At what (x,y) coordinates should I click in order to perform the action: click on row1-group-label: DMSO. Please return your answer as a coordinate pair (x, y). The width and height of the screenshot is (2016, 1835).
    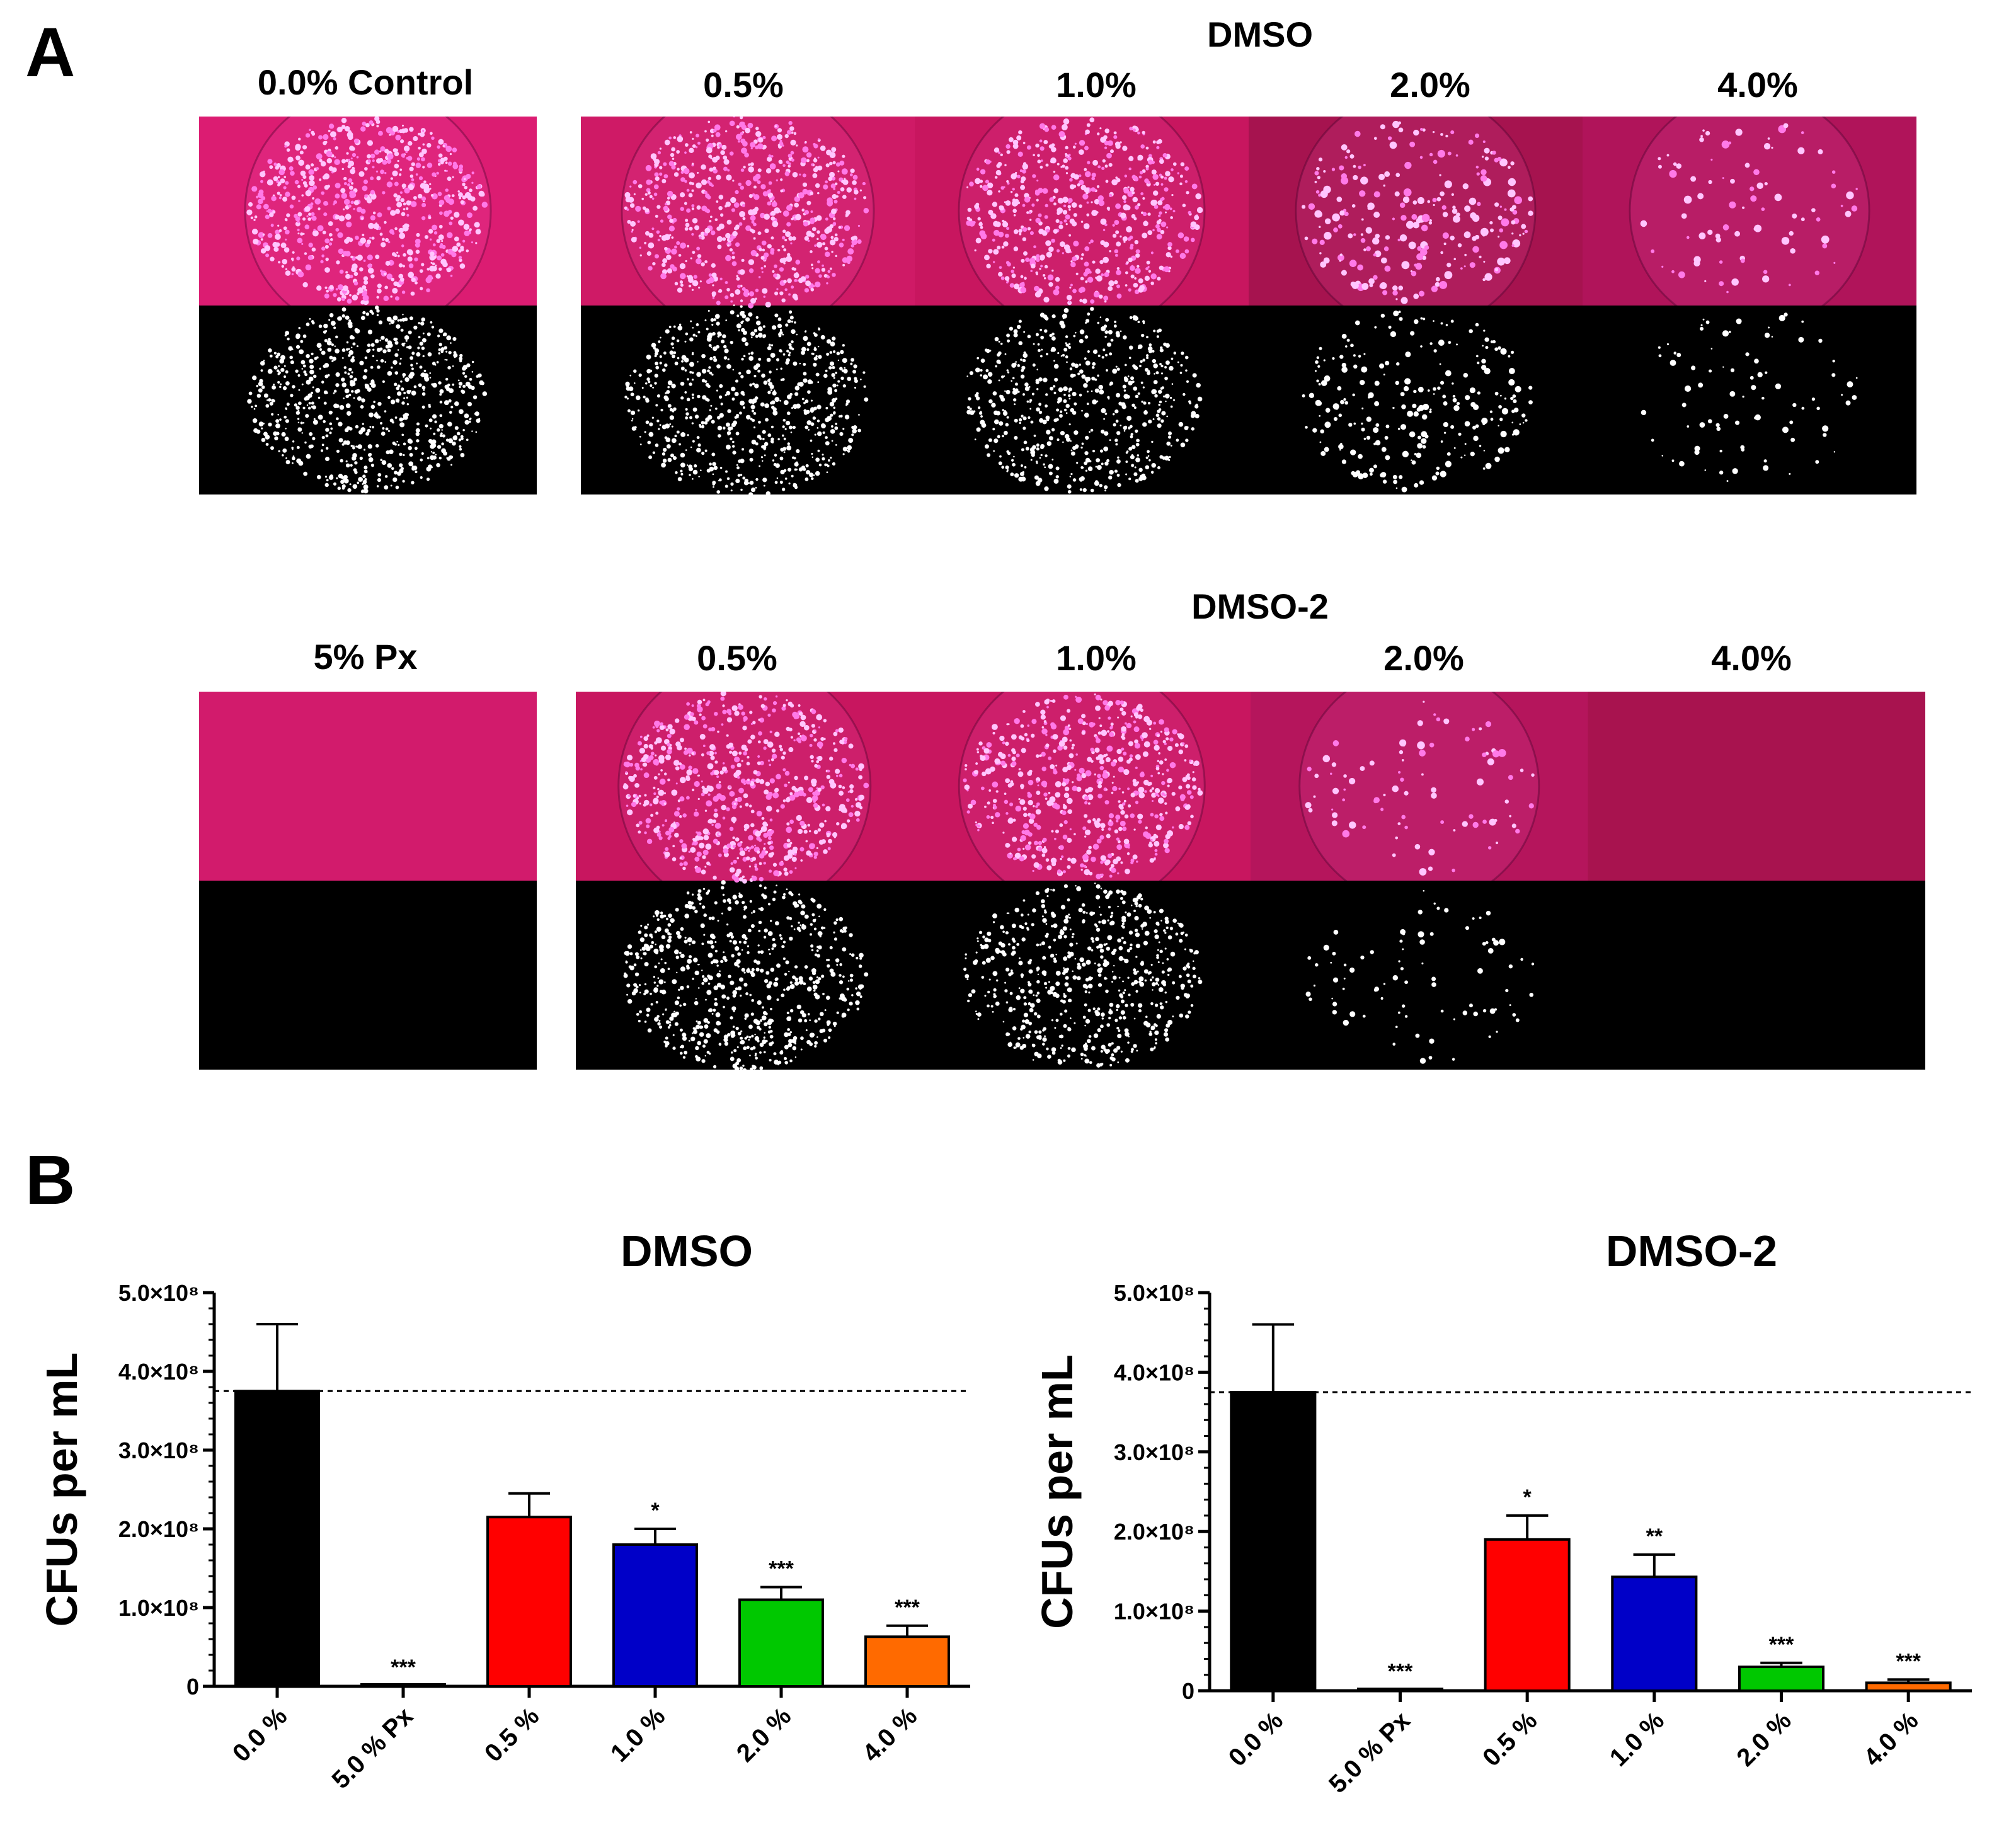
    Looking at the image, I should click on (1260, 34).